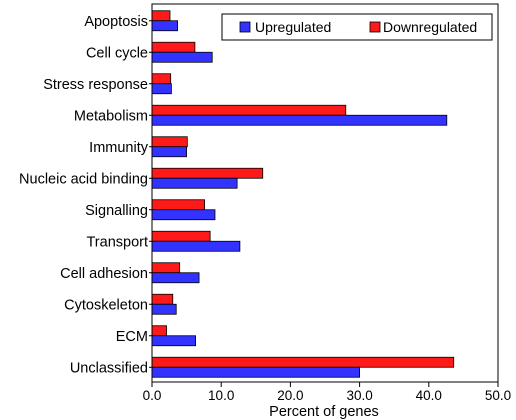 The height and width of the screenshot is (420, 516). Describe the element at coordinates (173, 47) in the screenshot. I see `bar-downregulated-cell-cycle` at that location.